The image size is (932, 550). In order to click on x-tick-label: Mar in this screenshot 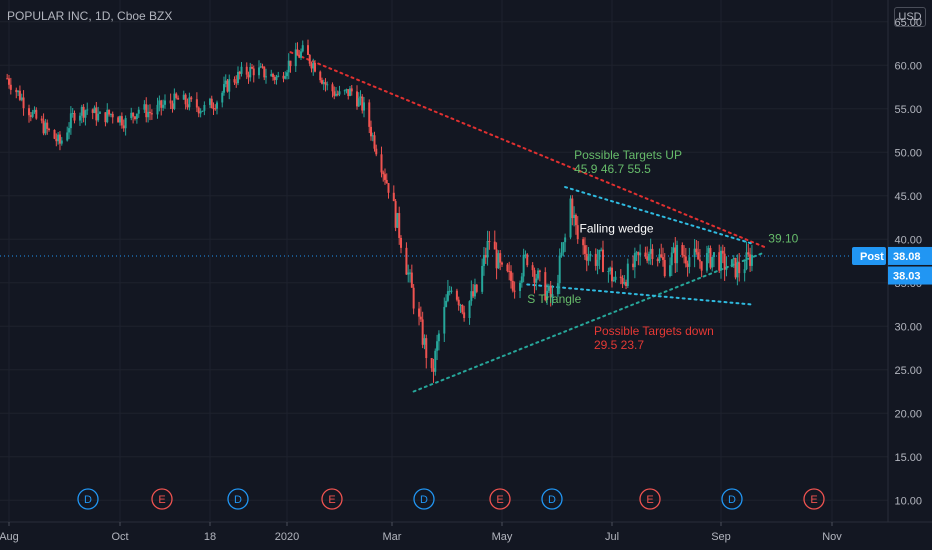, I will do `click(392, 537)`.